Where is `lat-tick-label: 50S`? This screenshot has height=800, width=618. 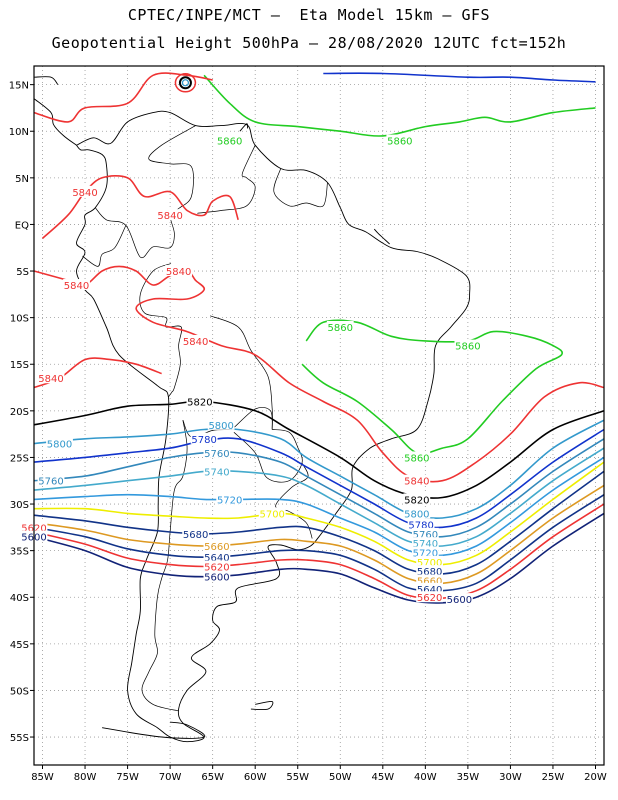
lat-tick-label: 50S is located at coordinates (19, 691).